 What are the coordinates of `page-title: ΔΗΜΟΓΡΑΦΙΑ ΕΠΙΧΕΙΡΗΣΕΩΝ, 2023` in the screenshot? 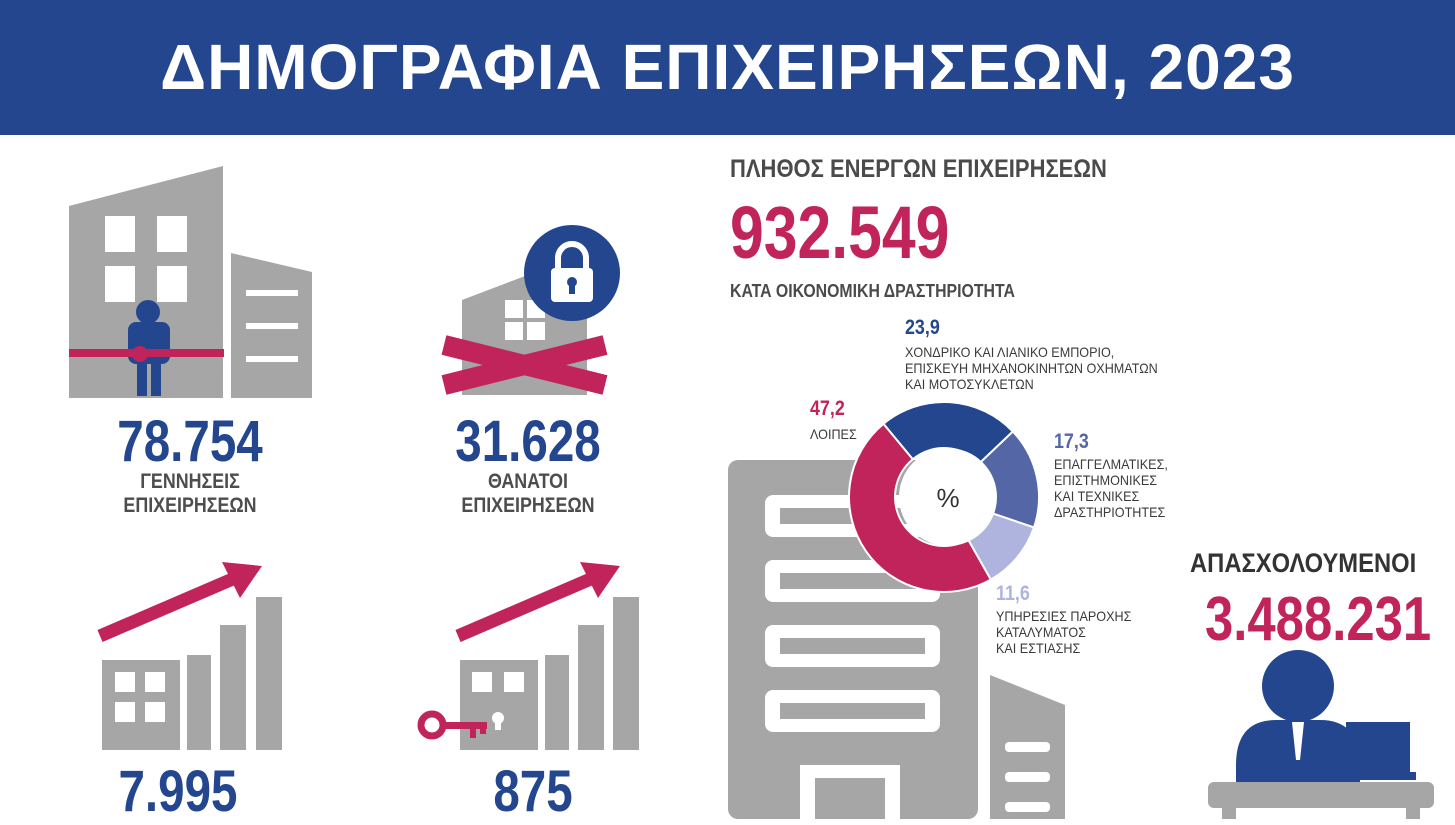 It's located at (727, 67).